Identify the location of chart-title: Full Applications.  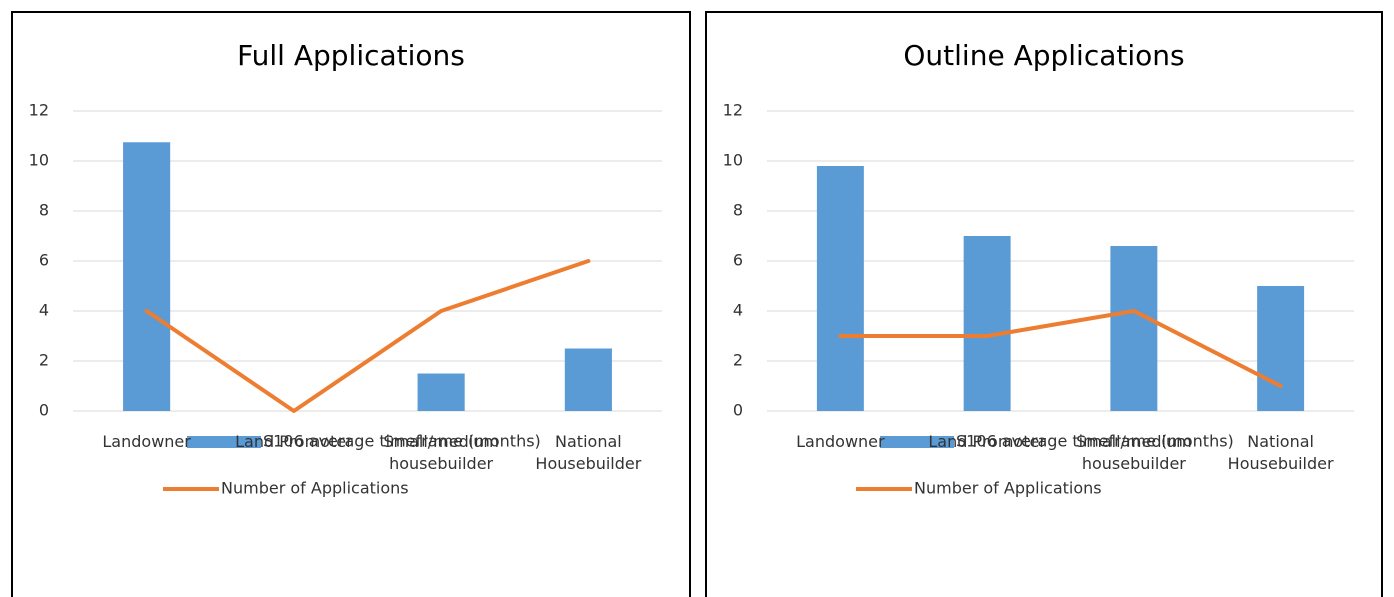
(351, 55).